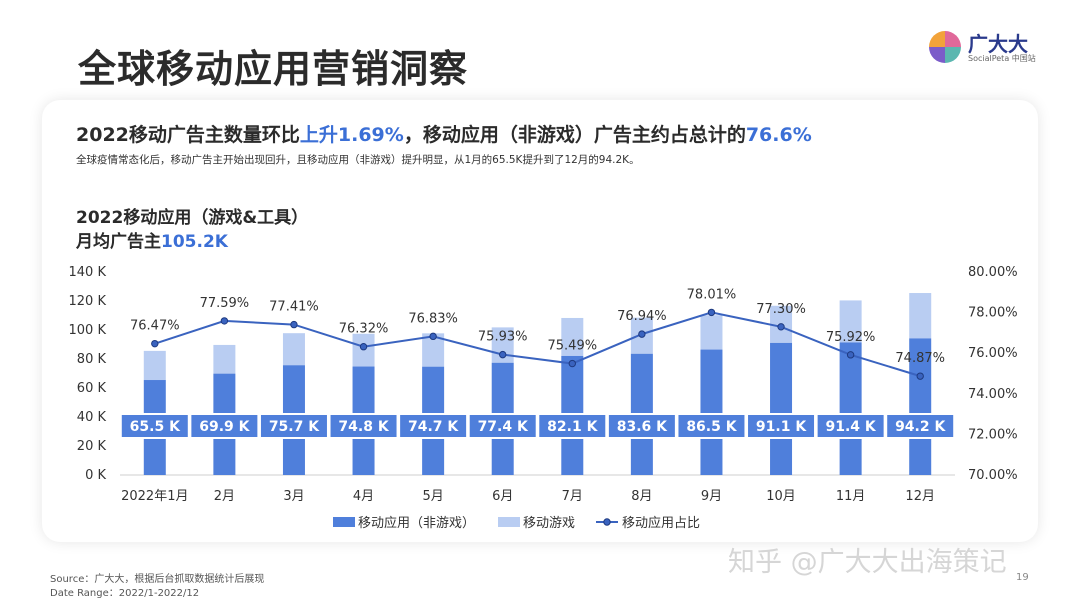 This screenshot has width=1080, height=600. I want to click on logo-subtitle: SocialPeta 中国站, so click(1002, 58).